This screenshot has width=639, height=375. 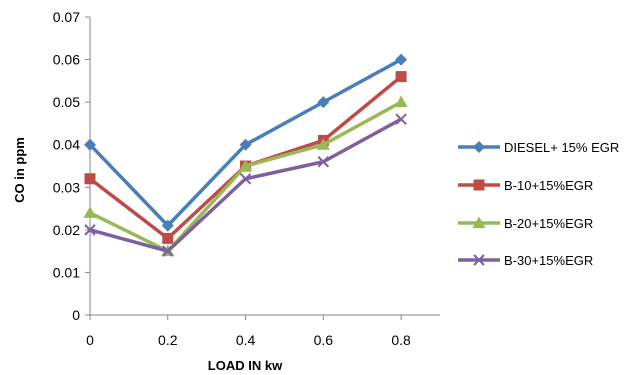 What do you see at coordinates (66, 102) in the screenshot?
I see `y-tick-label: 0.05` at bounding box center [66, 102].